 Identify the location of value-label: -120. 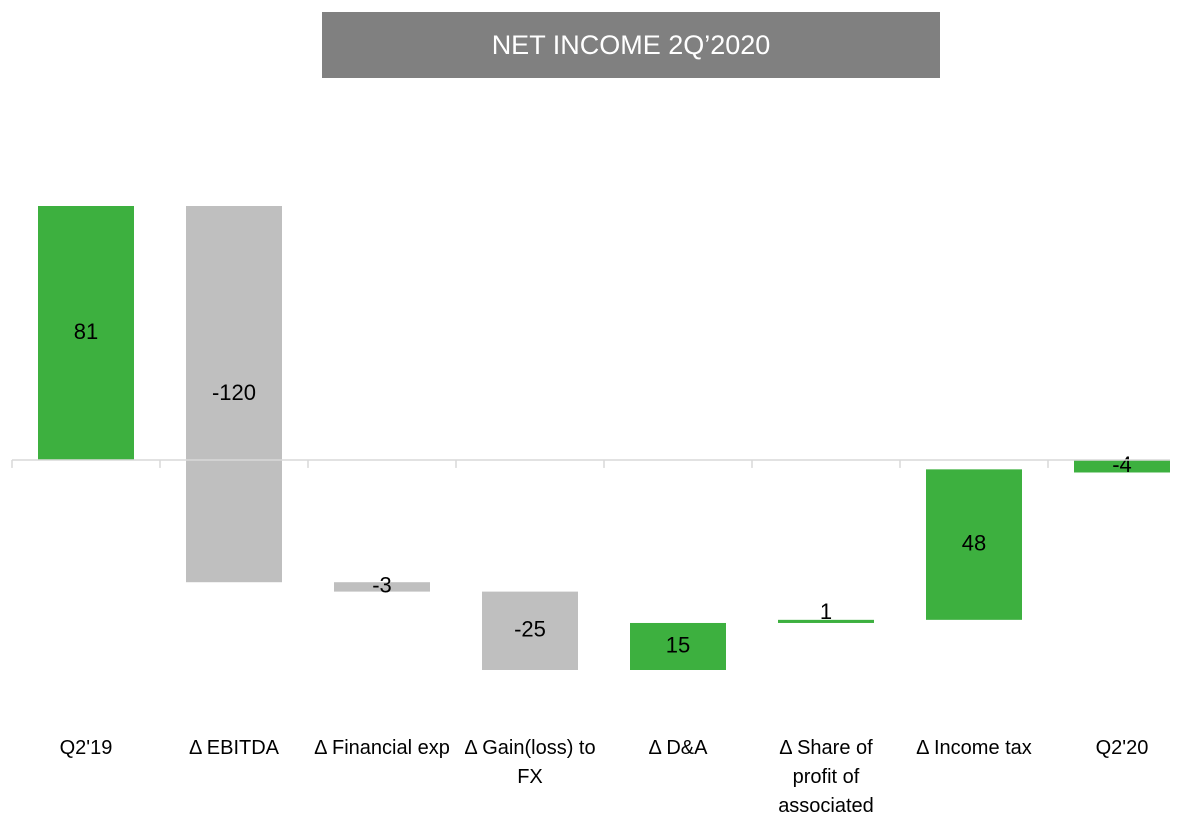
(234, 392).